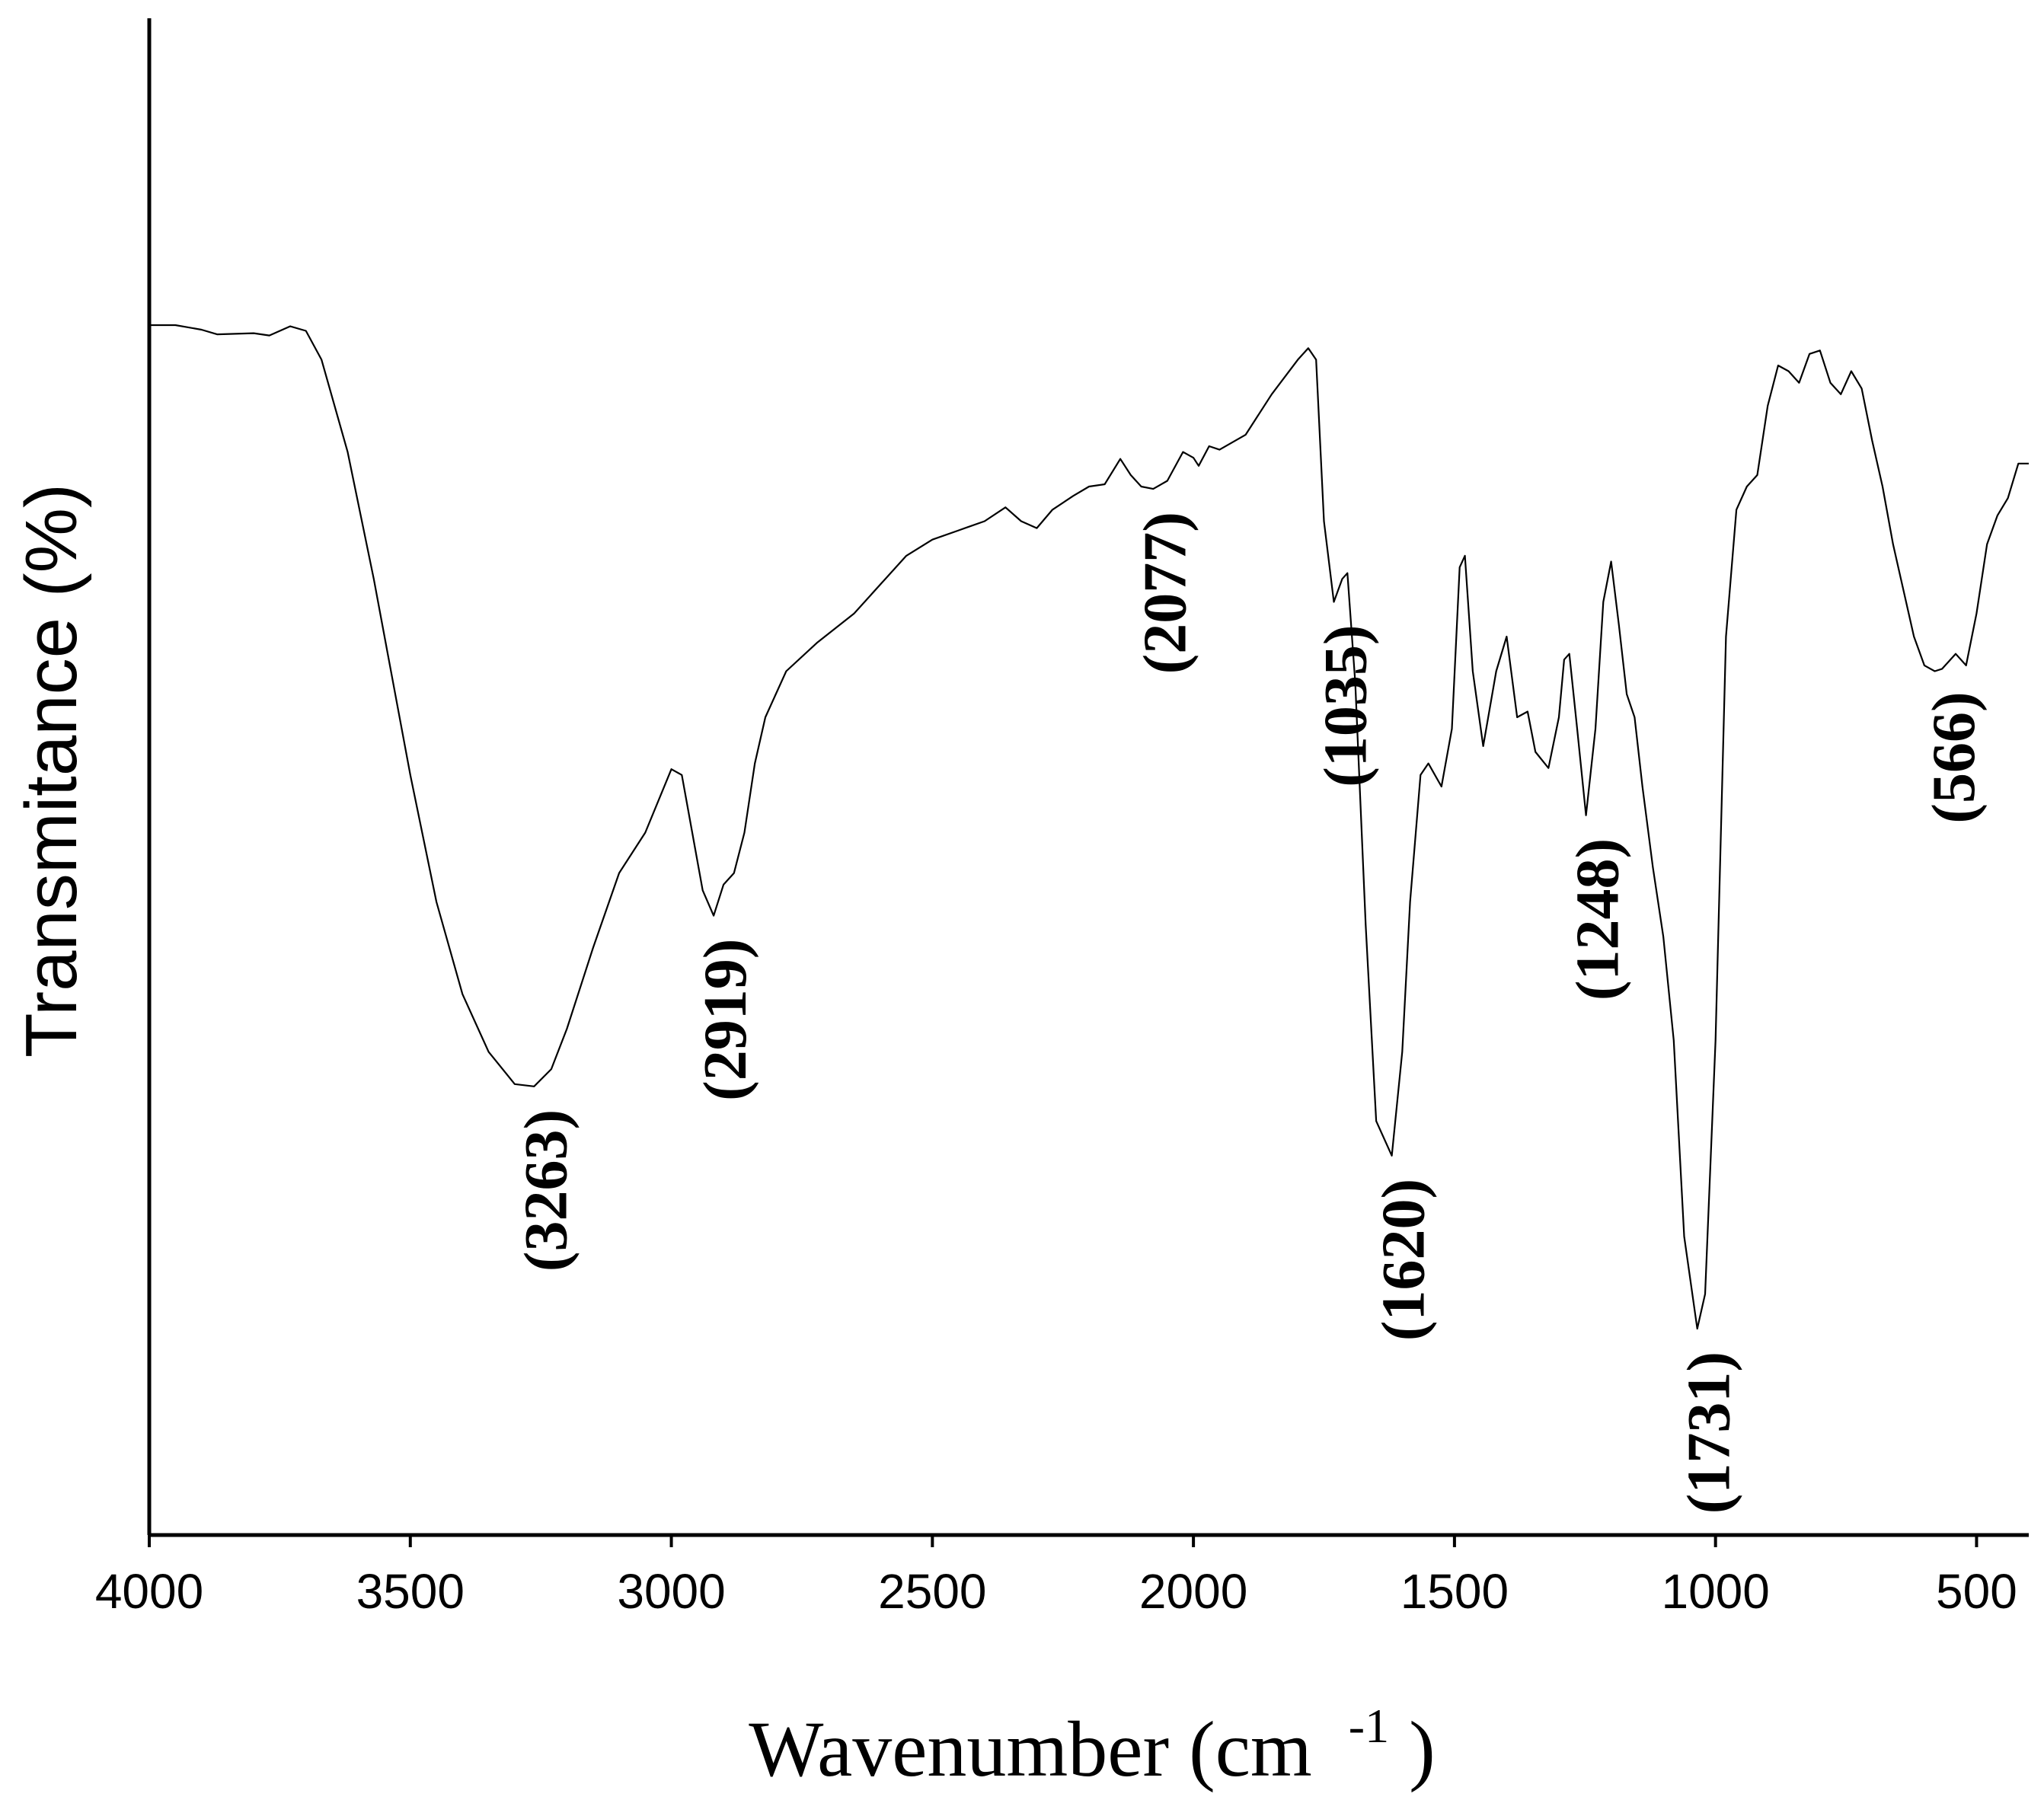 Image resolution: width=2044 pixels, height=1800 pixels. I want to click on x-axis-label: Wavenumber (cm -1 ), so click(1092, 1732).